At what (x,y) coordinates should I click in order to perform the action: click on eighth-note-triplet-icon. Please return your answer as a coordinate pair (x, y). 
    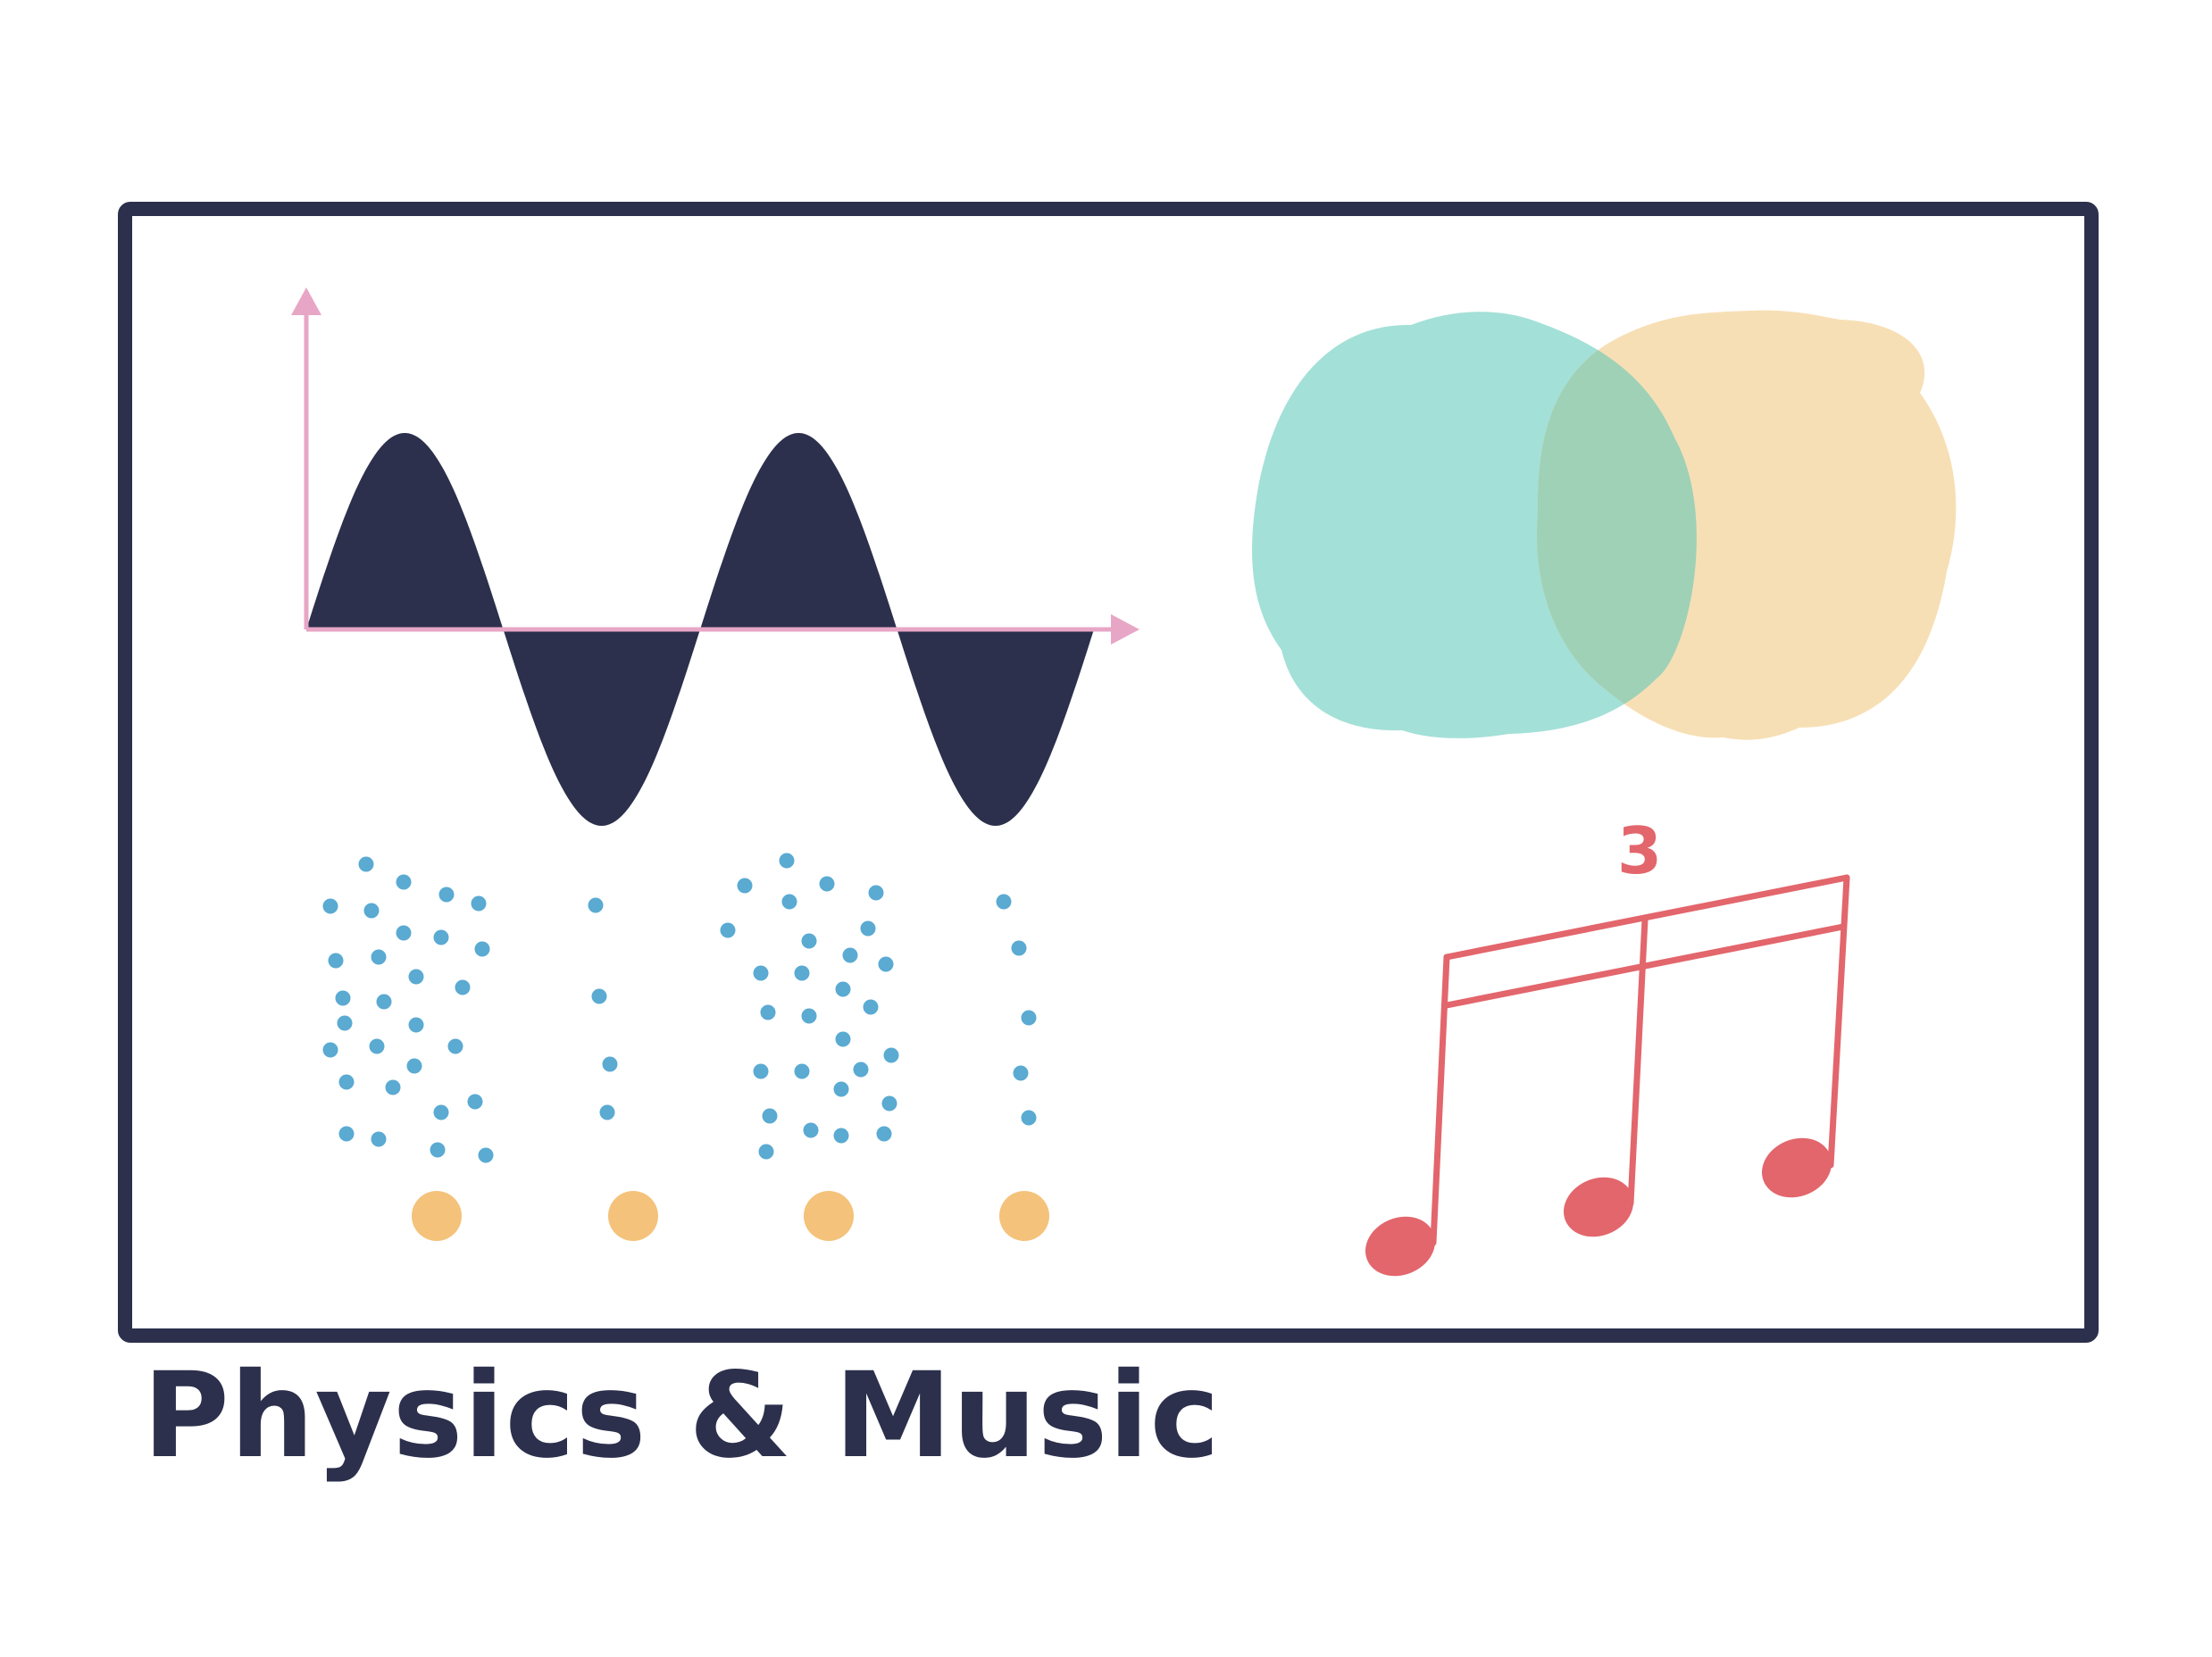
    Looking at the image, I should click on (1607, 1075).